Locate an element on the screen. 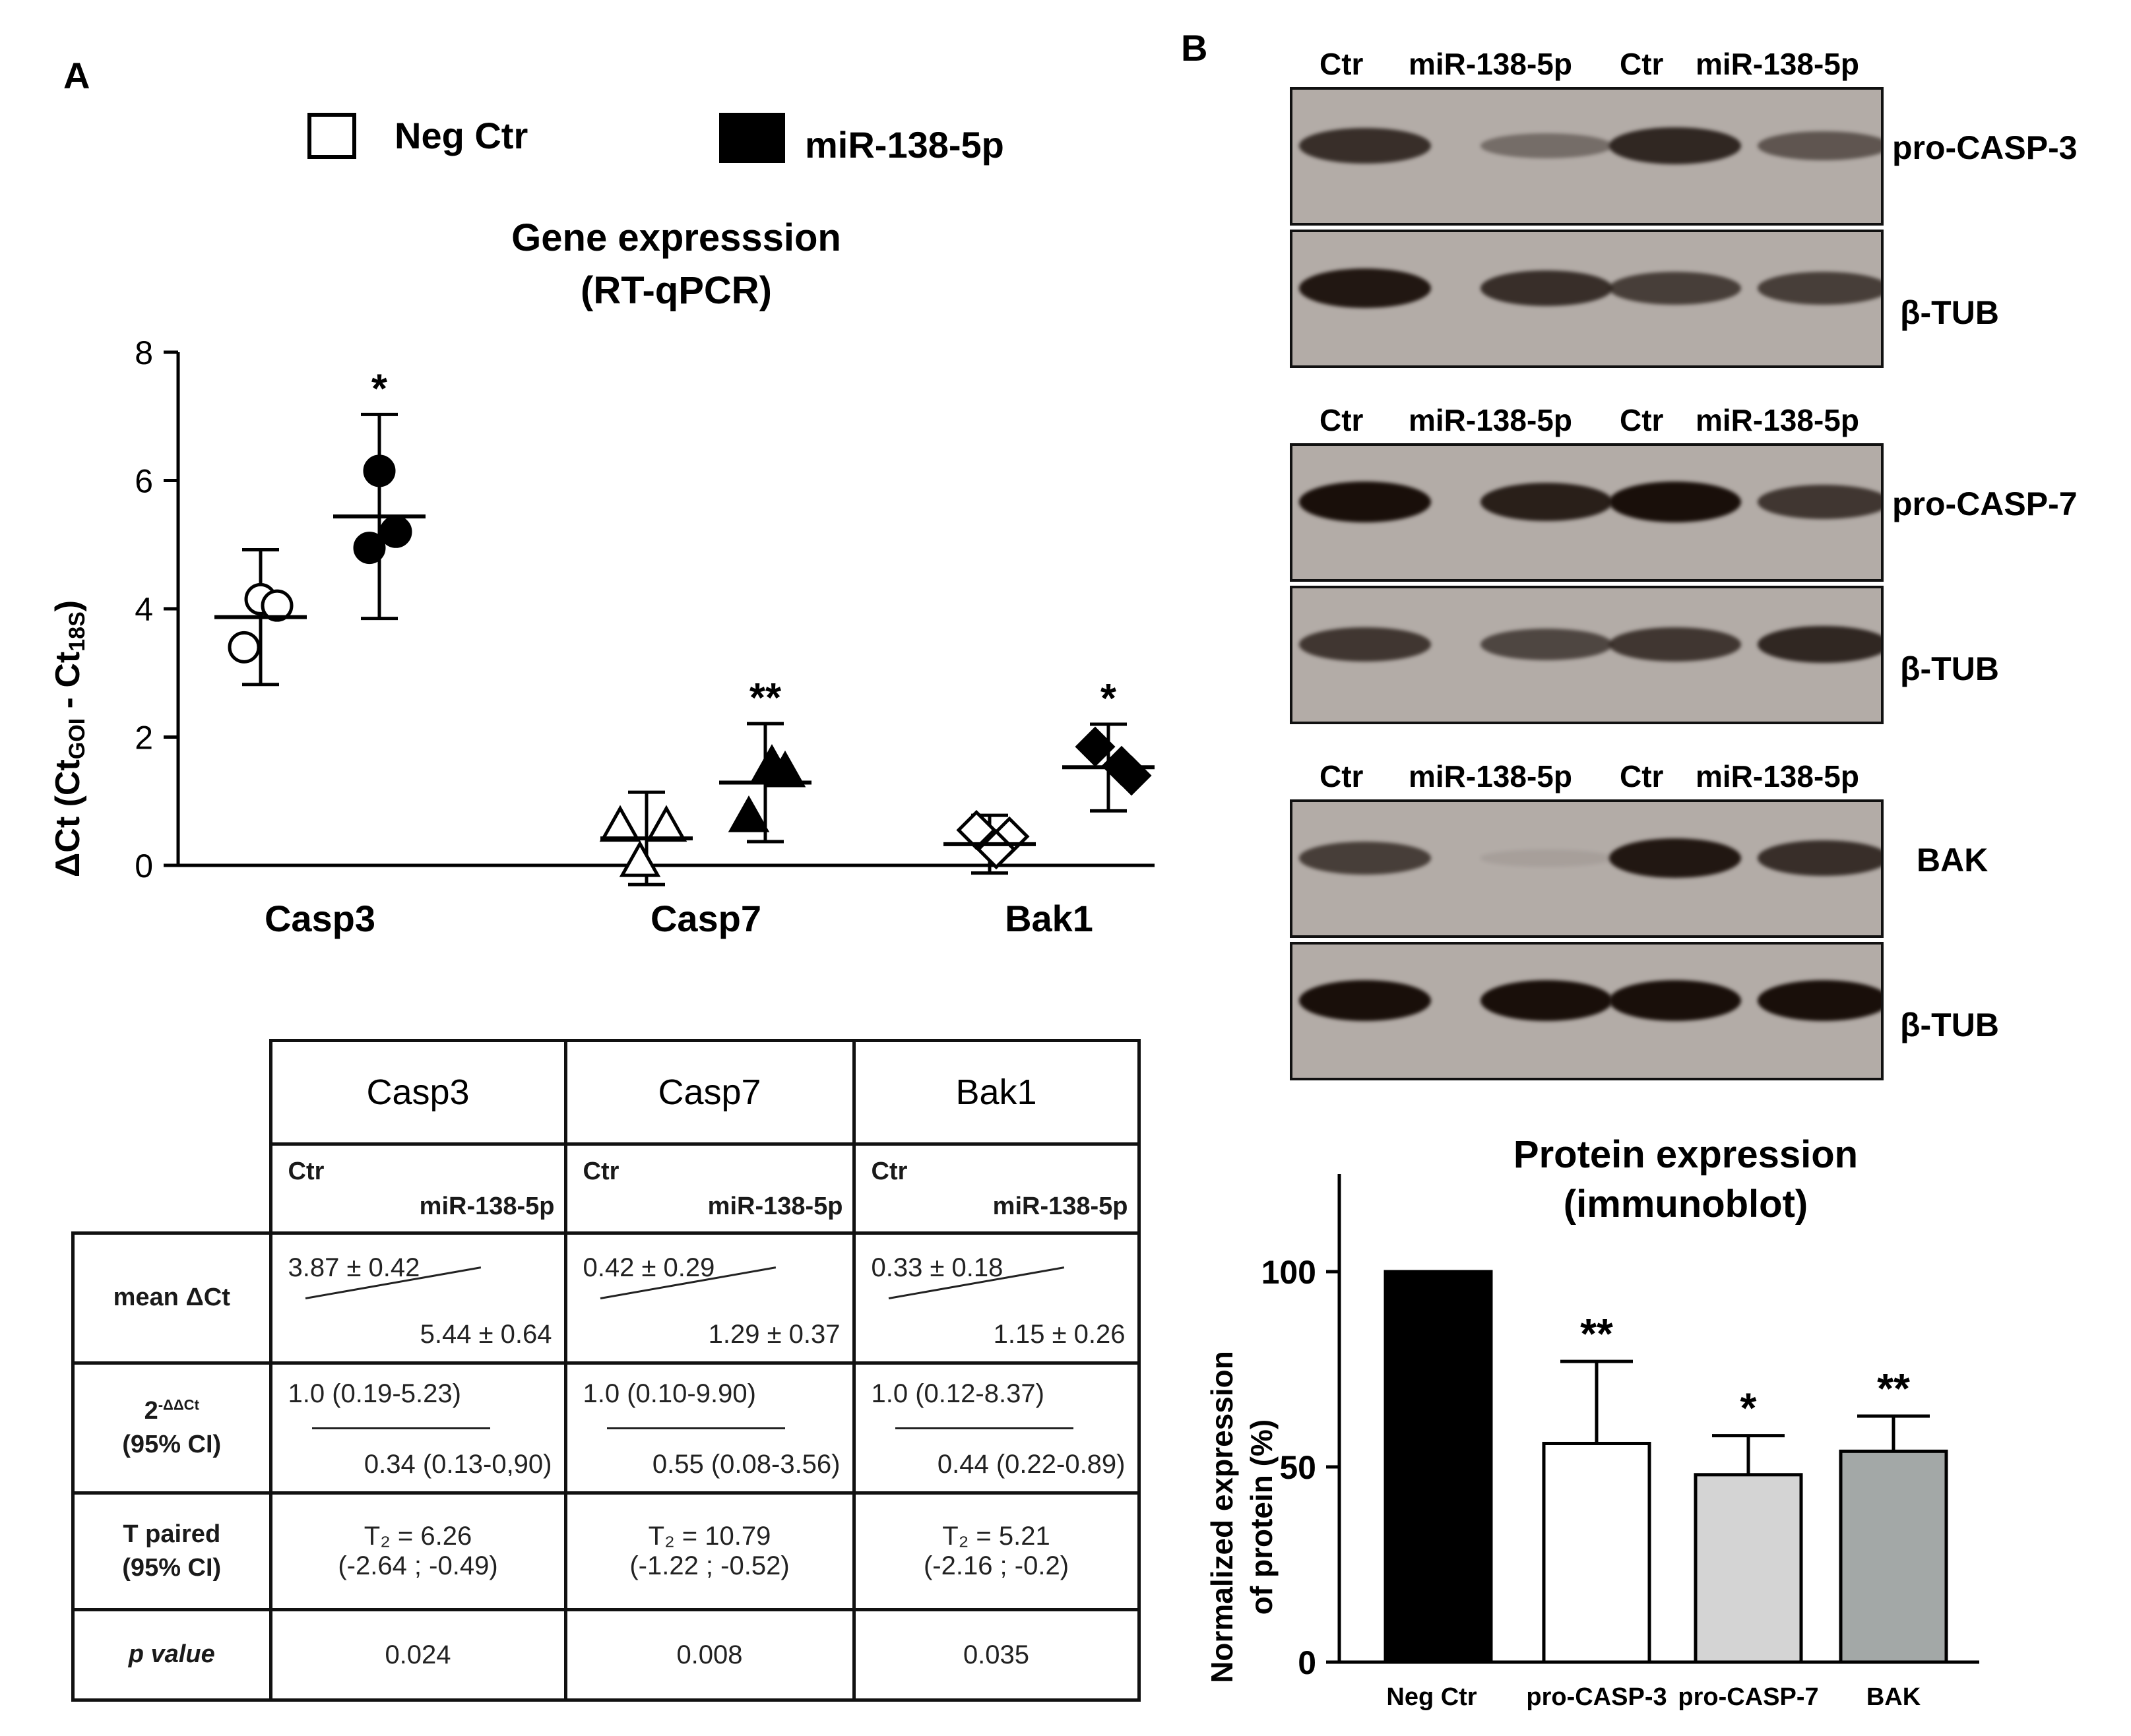 The image size is (2131, 1736). table-value-cell: 1.0 (0.19-5.23) 0.34 (0.13-0,90) is located at coordinates (418, 1428).